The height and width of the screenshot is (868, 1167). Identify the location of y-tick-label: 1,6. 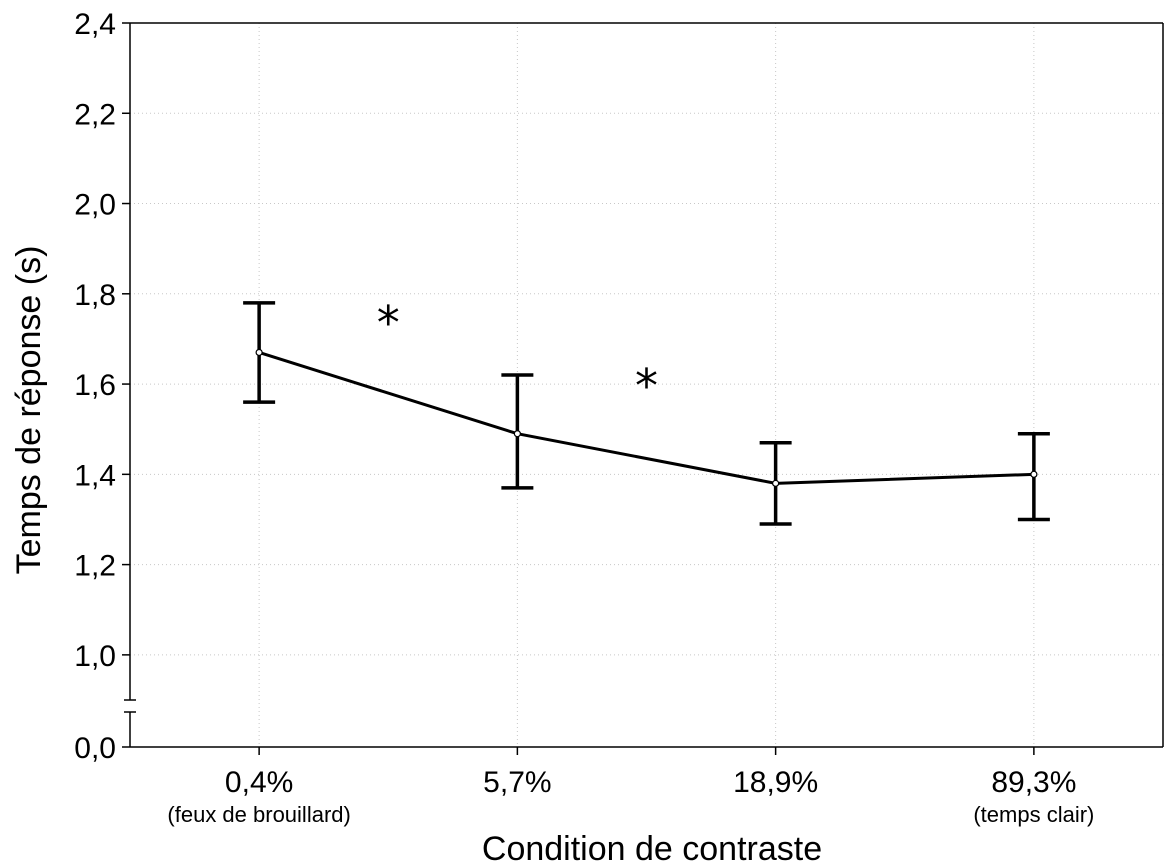
(95, 385).